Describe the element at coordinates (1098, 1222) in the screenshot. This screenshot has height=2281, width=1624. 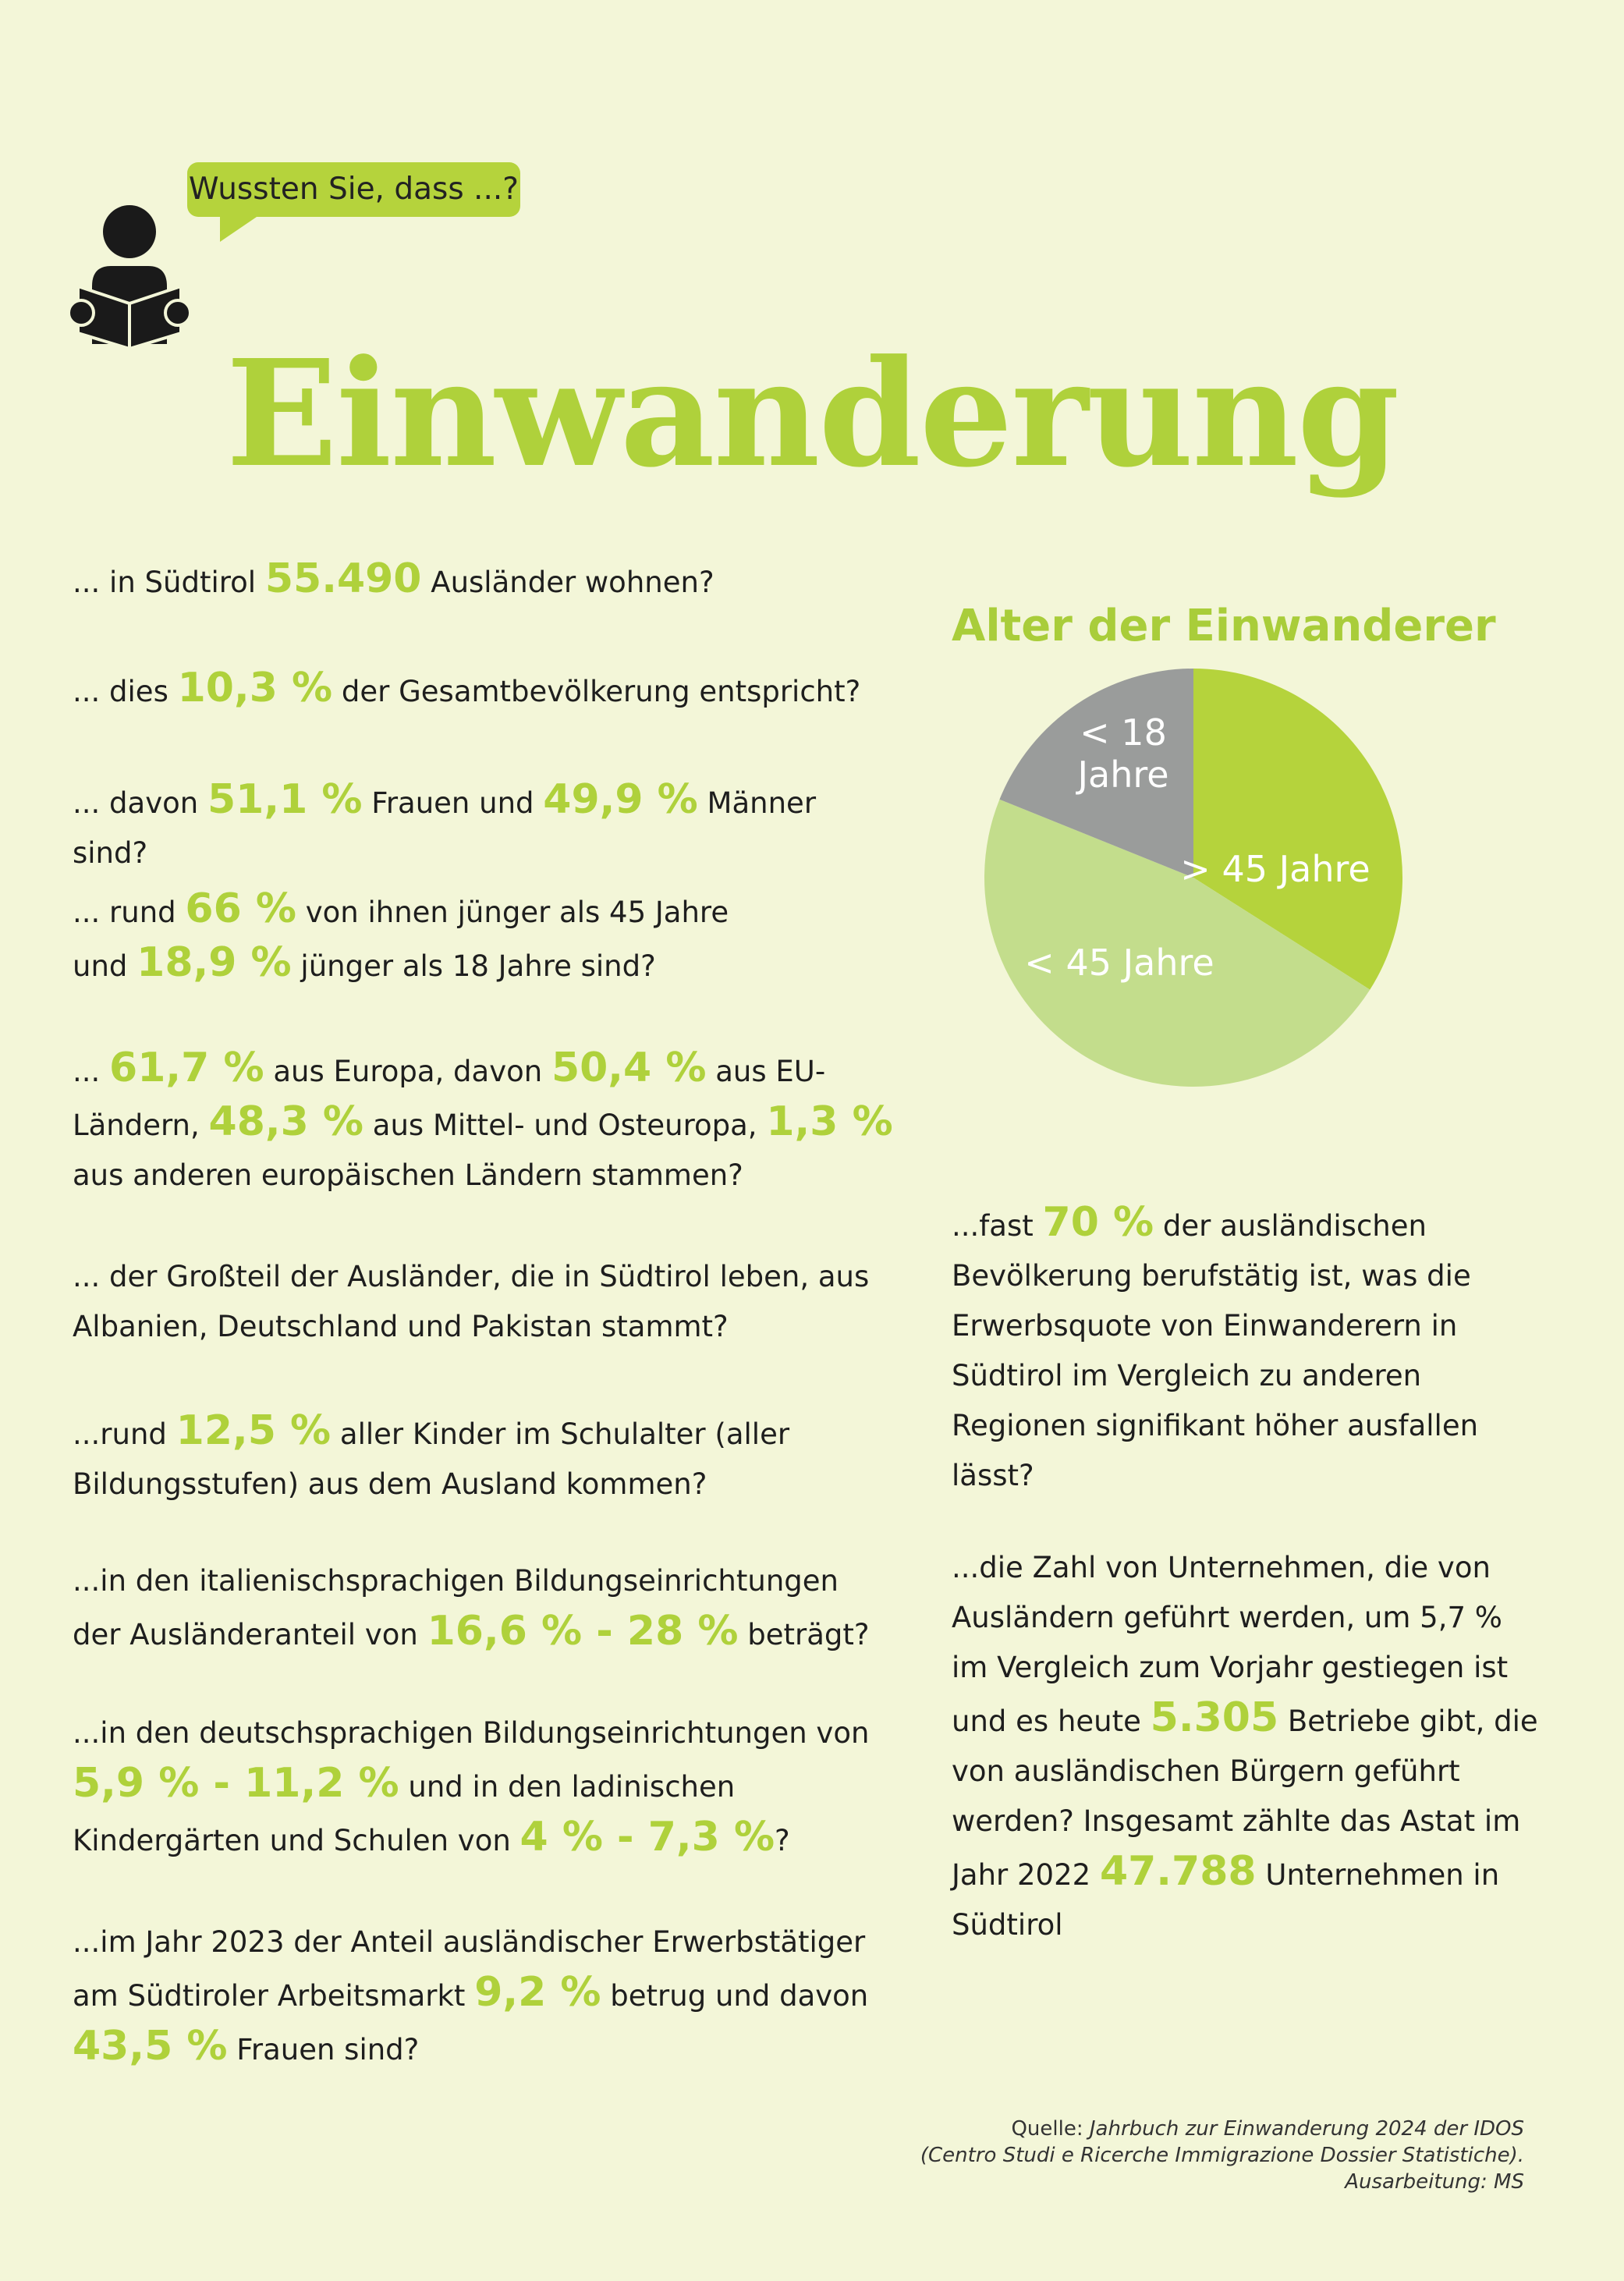
I see `highlight-value: 70 %` at that location.